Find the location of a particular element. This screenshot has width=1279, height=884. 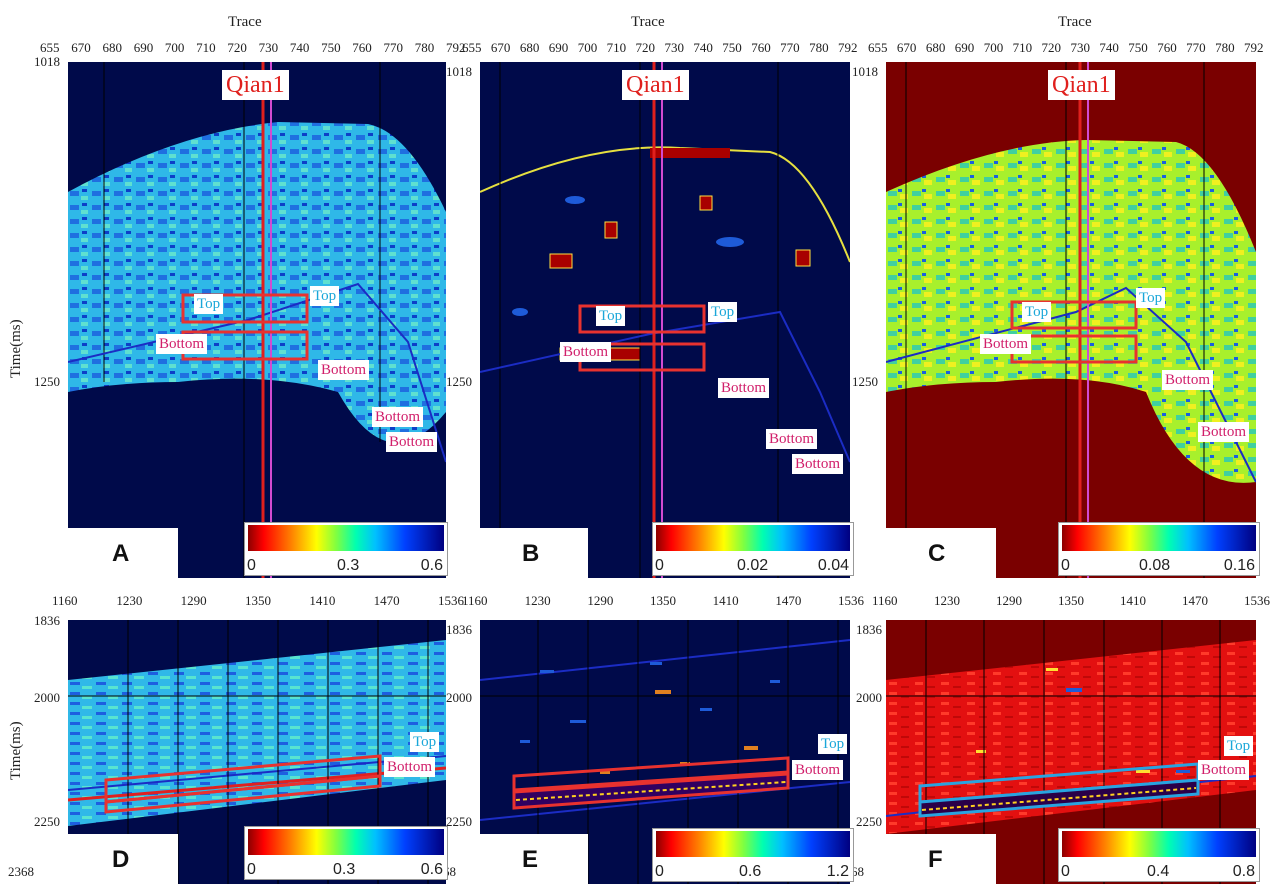

trace-tick-c-792: 792 is located at coordinates (1254, 47).